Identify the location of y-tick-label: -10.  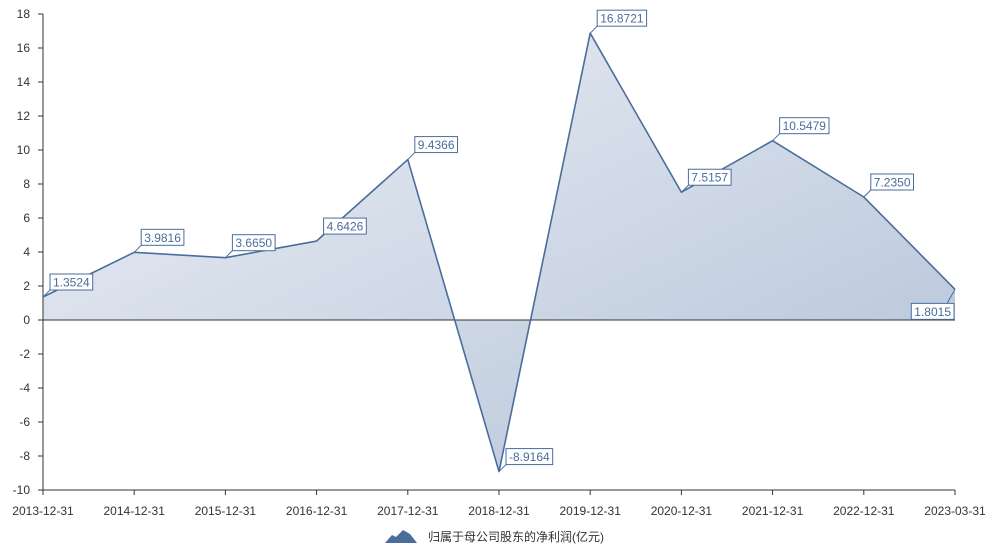
(22, 490).